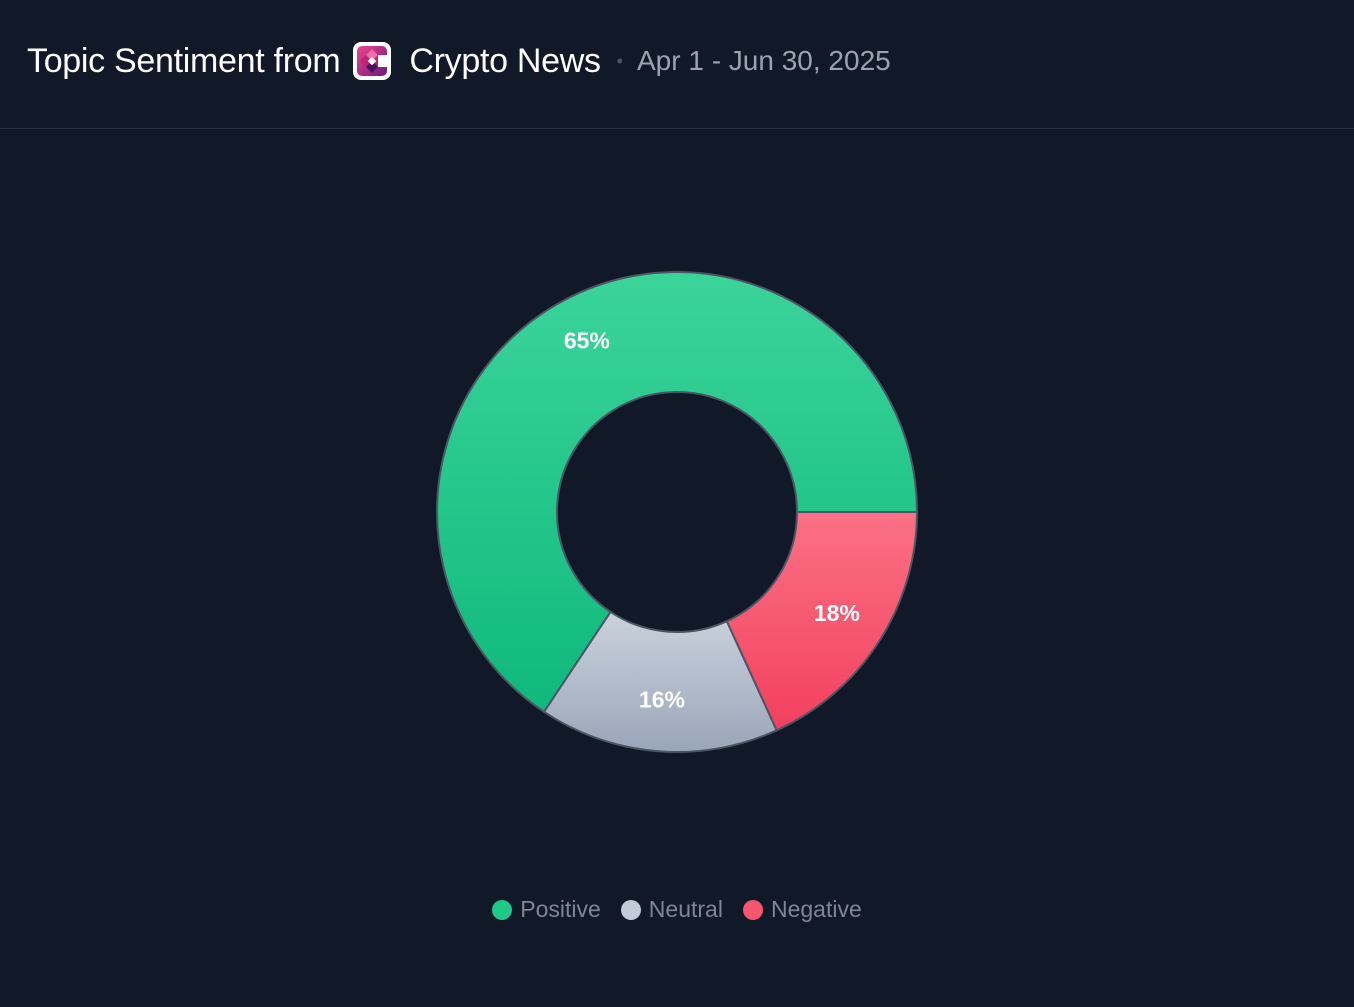 Image resolution: width=1354 pixels, height=1007 pixels. Describe the element at coordinates (560, 909) in the screenshot. I see `legend-label-positive: Positive` at that location.